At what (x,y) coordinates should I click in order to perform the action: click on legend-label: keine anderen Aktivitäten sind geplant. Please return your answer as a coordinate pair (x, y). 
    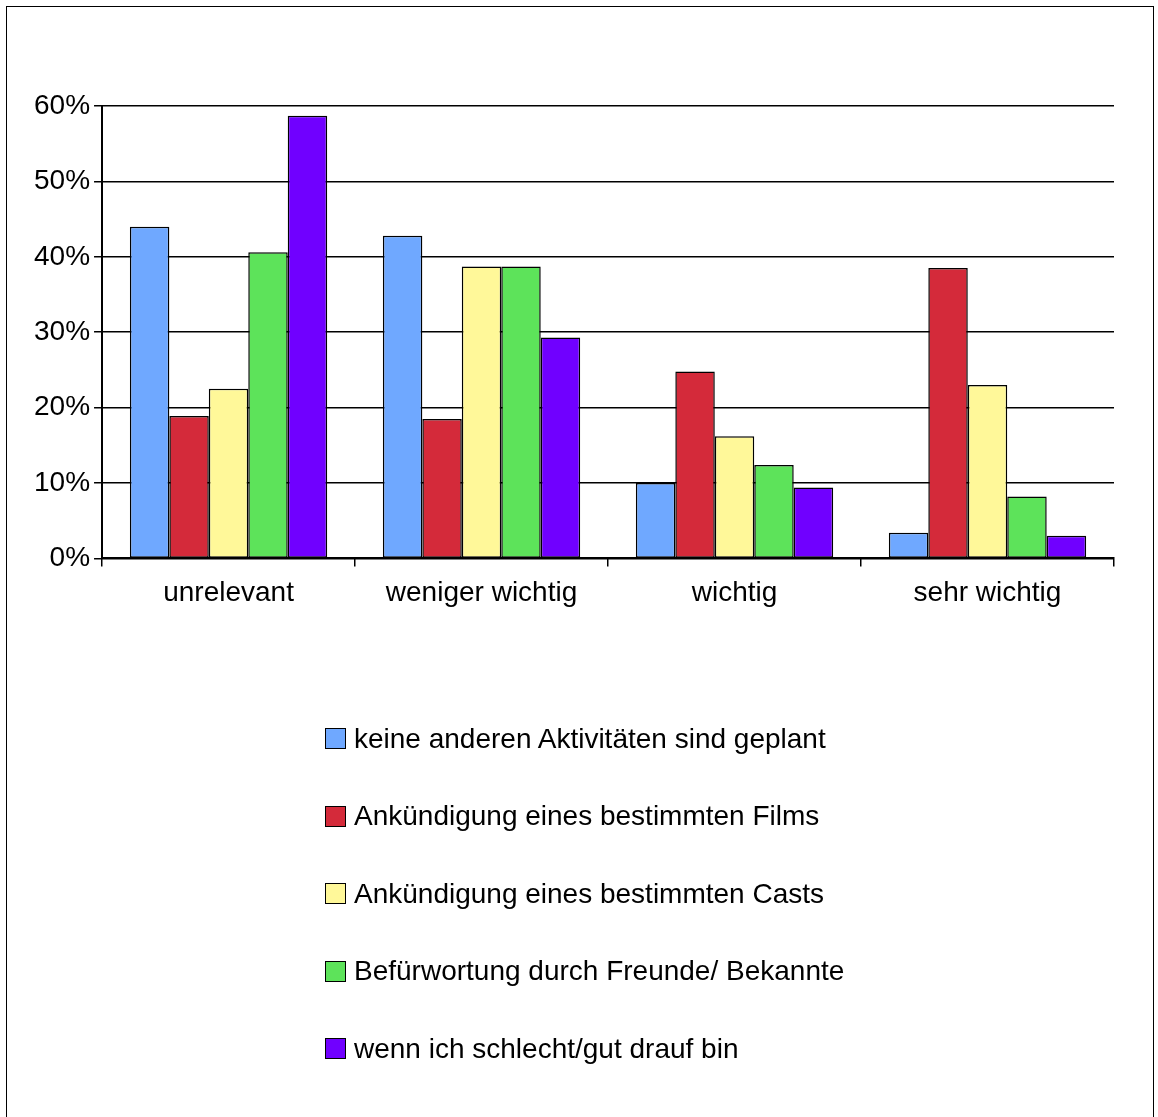
    Looking at the image, I should click on (590, 738).